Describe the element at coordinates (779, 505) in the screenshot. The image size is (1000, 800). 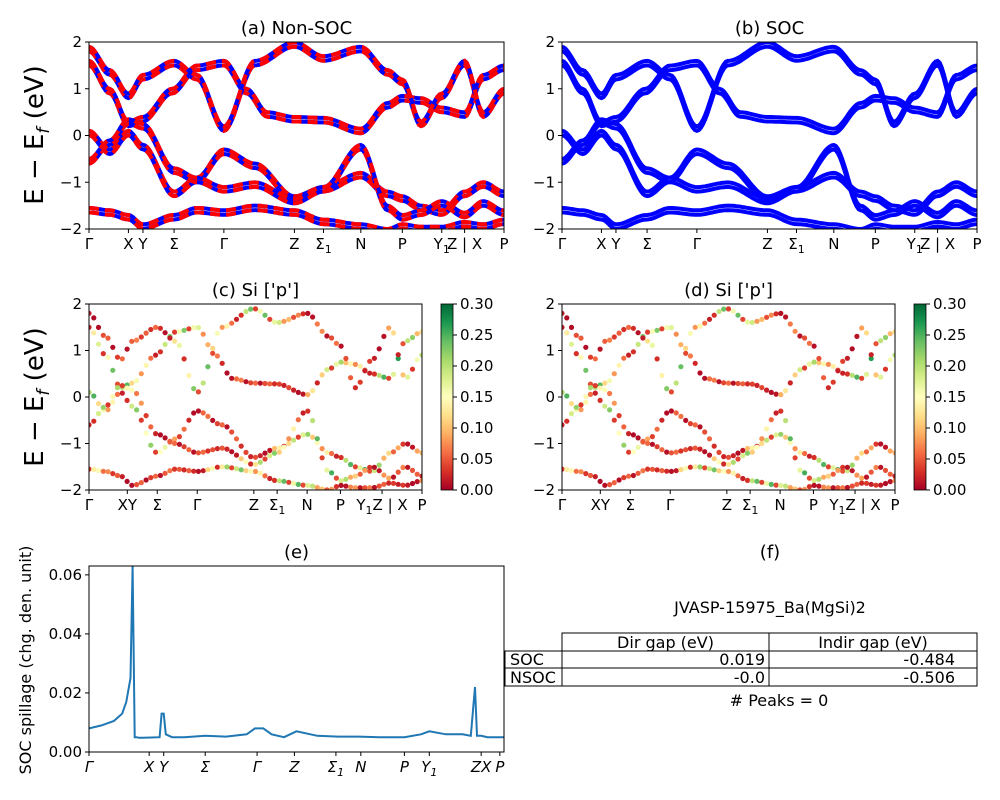
I see `x-tick-label: N` at that location.